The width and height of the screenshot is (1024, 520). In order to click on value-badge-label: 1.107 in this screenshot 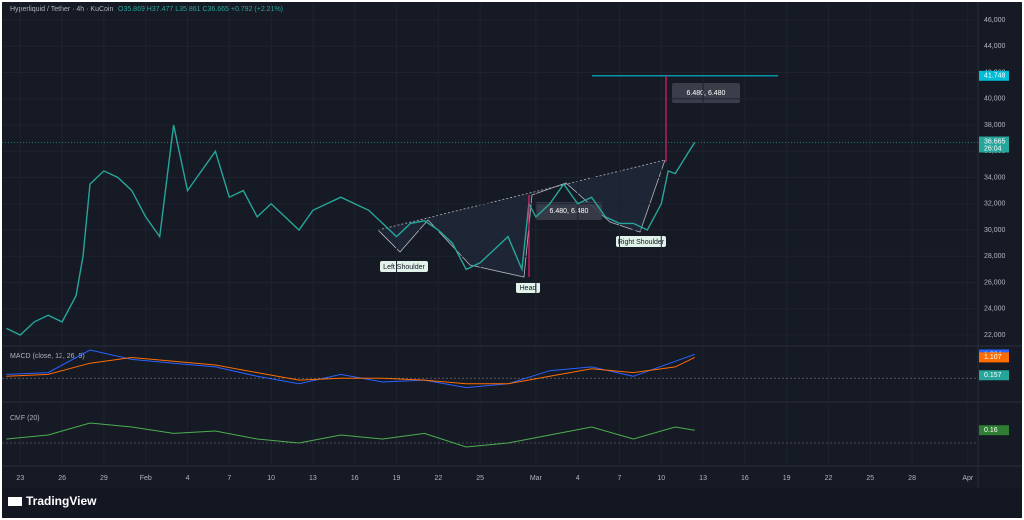, I will do `click(993, 357)`.